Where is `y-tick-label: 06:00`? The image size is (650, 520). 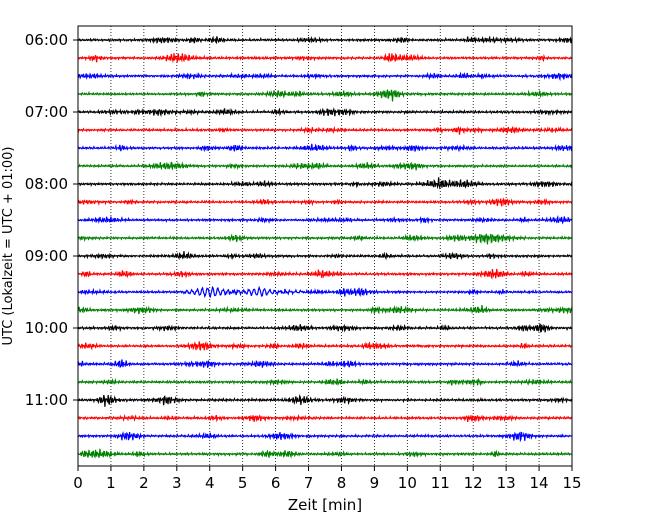
y-tick-label: 06:00 is located at coordinates (46, 40).